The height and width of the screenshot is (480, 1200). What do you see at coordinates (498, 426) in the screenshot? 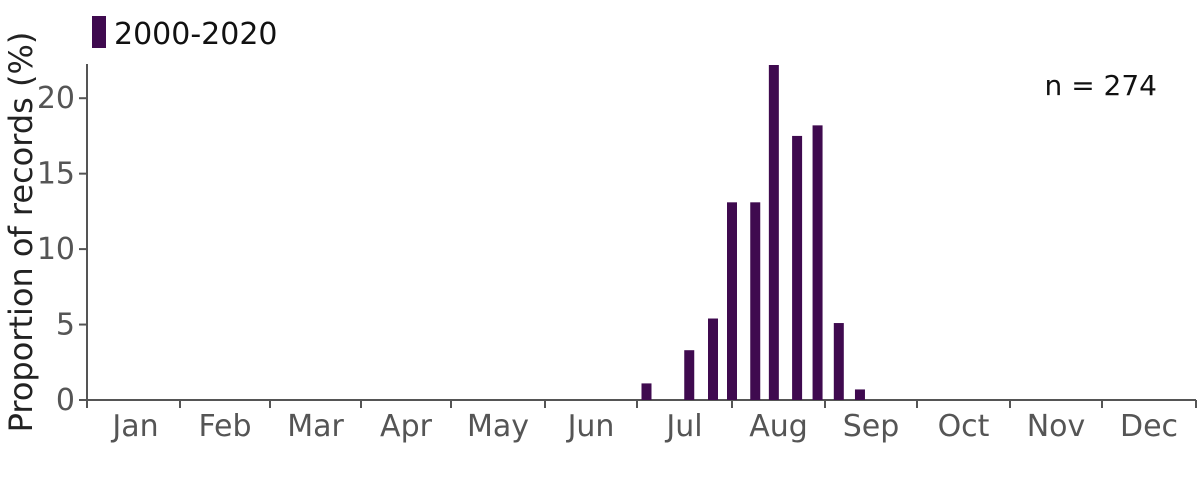
I see `x-tick-label: May` at bounding box center [498, 426].